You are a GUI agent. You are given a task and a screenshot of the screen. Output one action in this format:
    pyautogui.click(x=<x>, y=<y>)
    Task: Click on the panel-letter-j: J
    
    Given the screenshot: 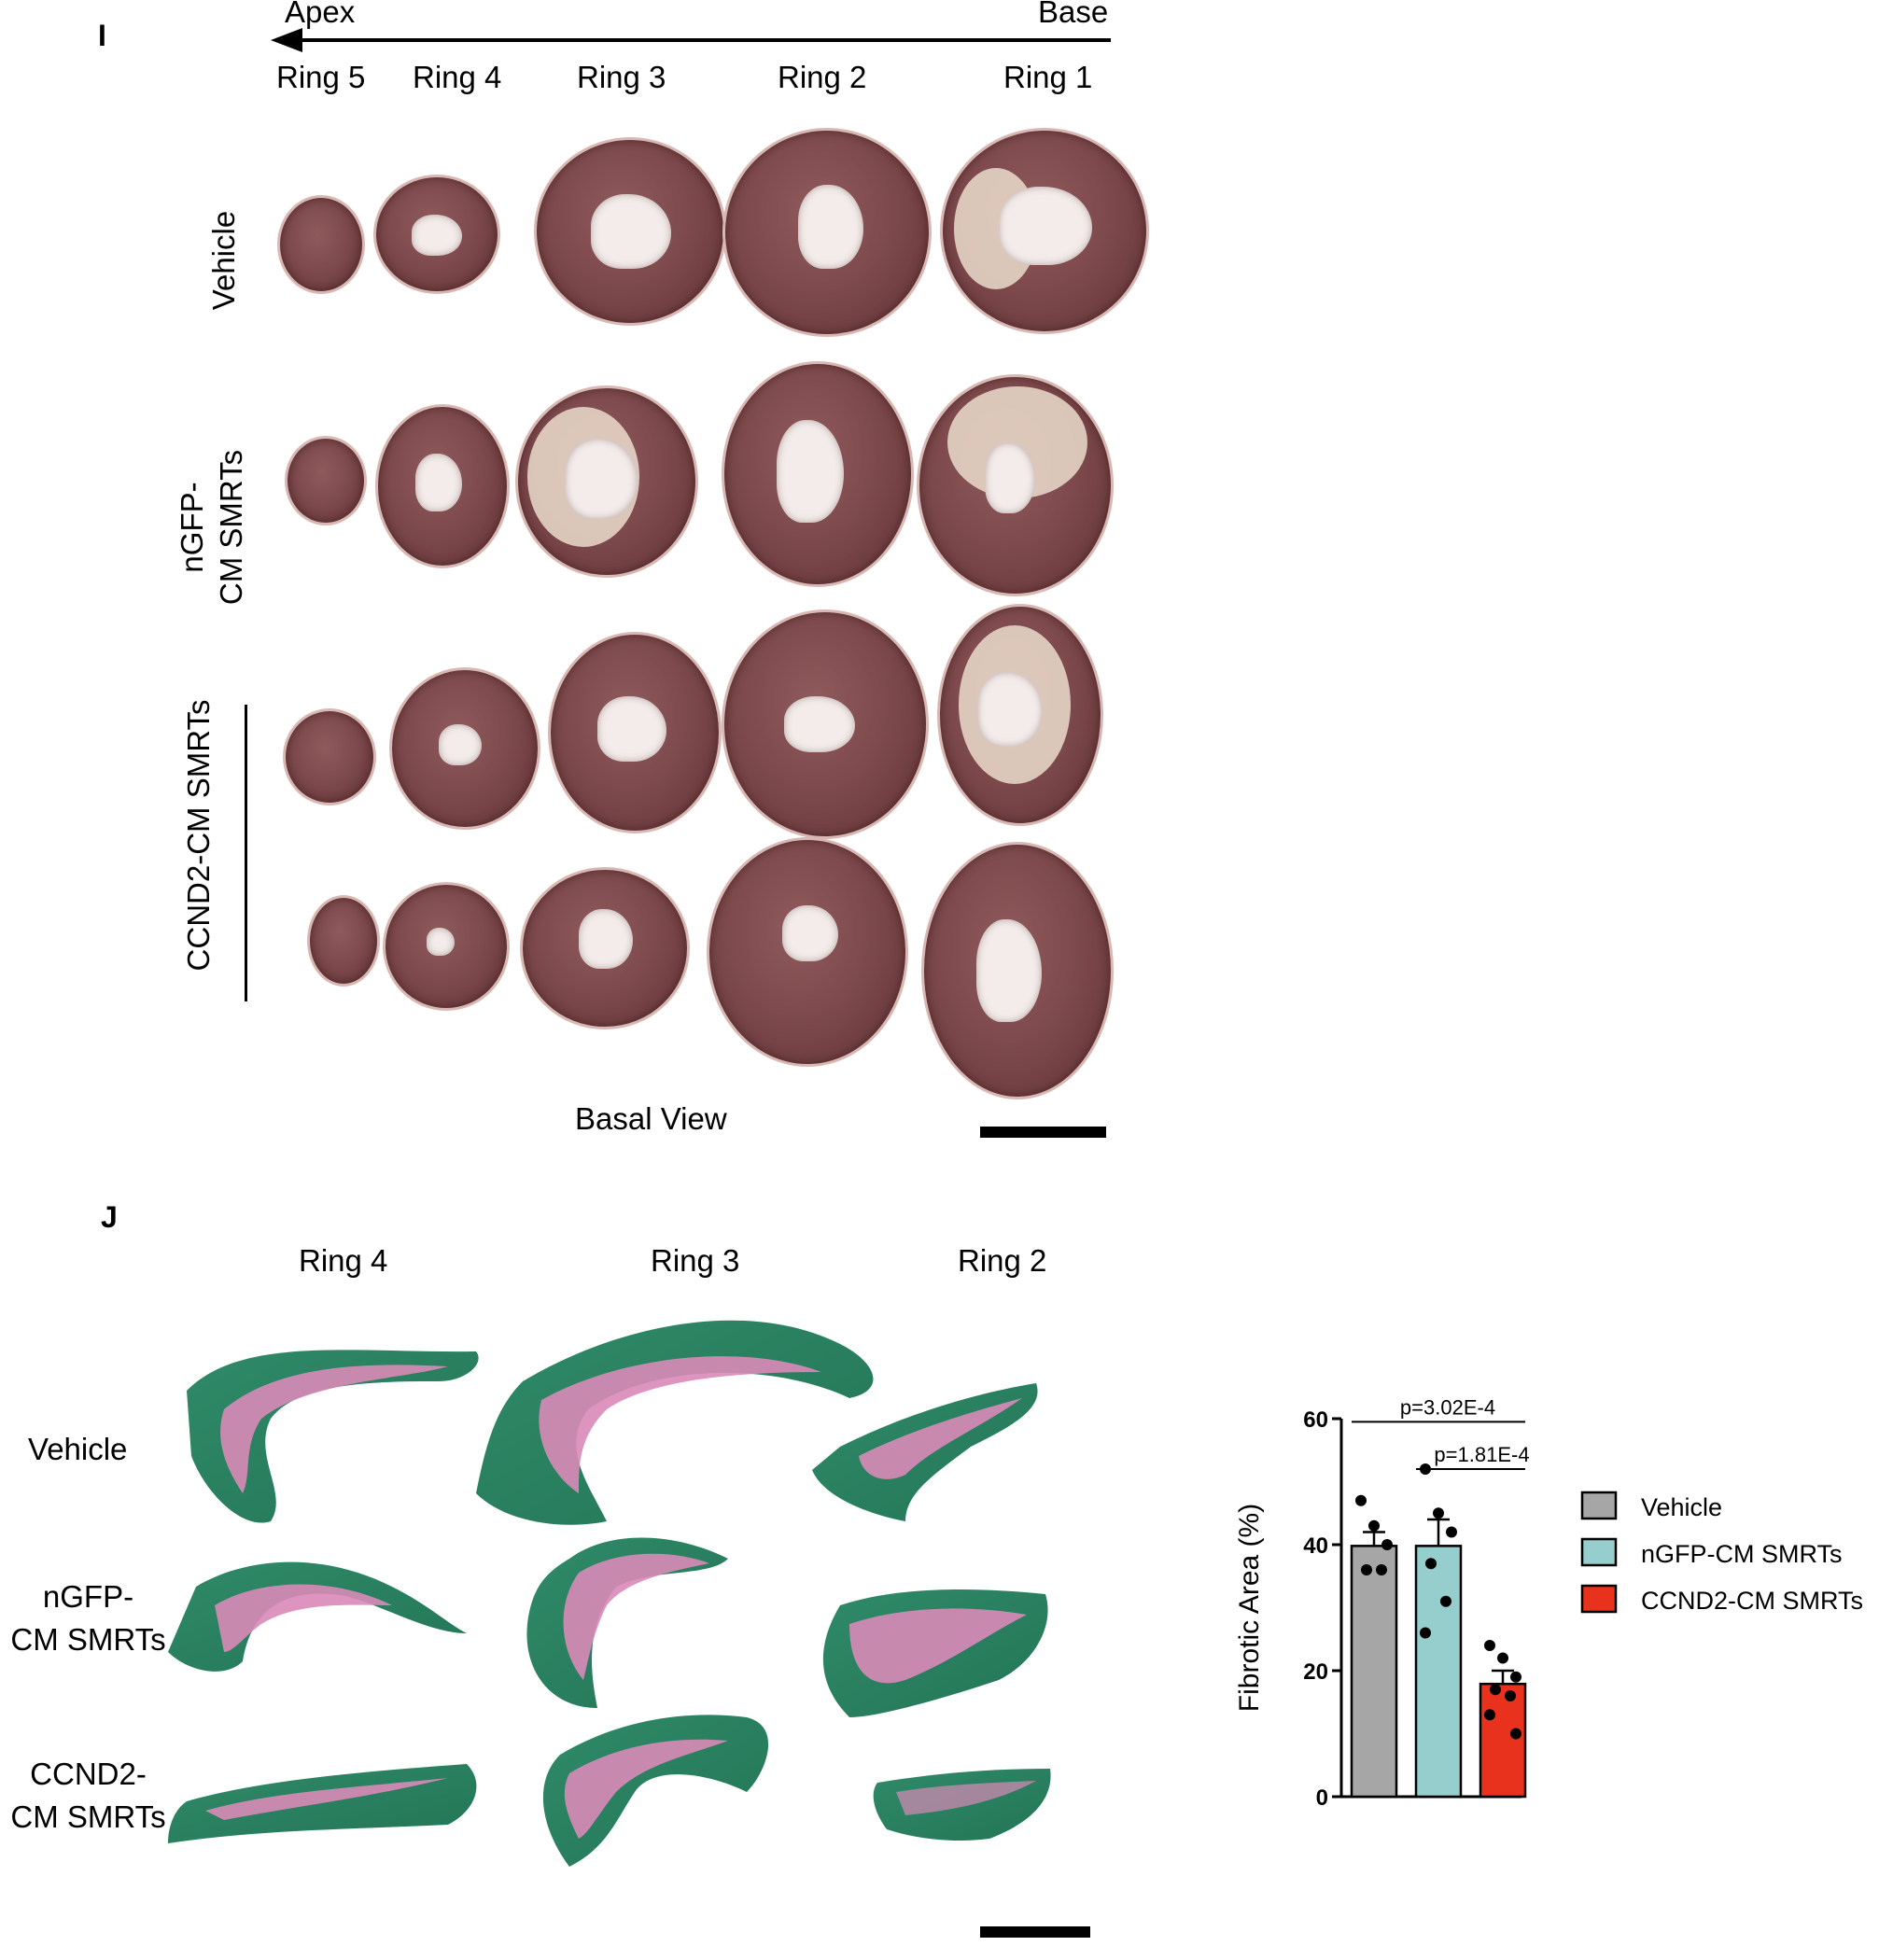 What is the action you would take?
    pyautogui.click(x=109, y=1217)
    